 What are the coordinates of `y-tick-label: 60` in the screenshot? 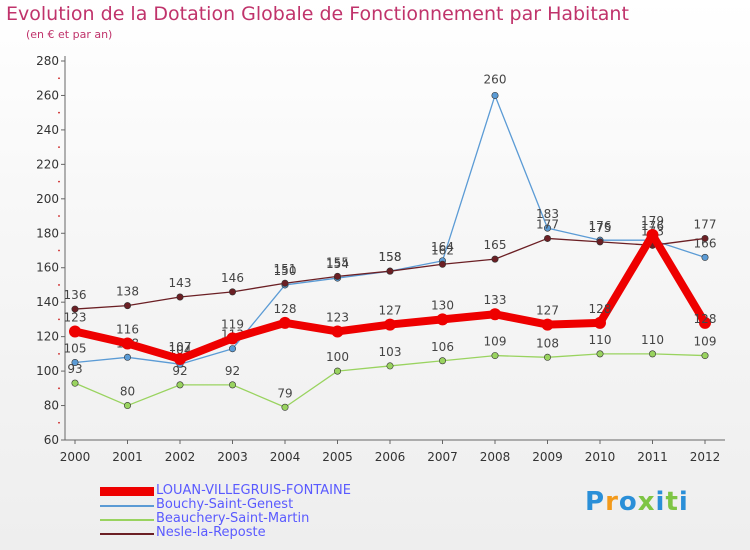 It's located at (51, 440).